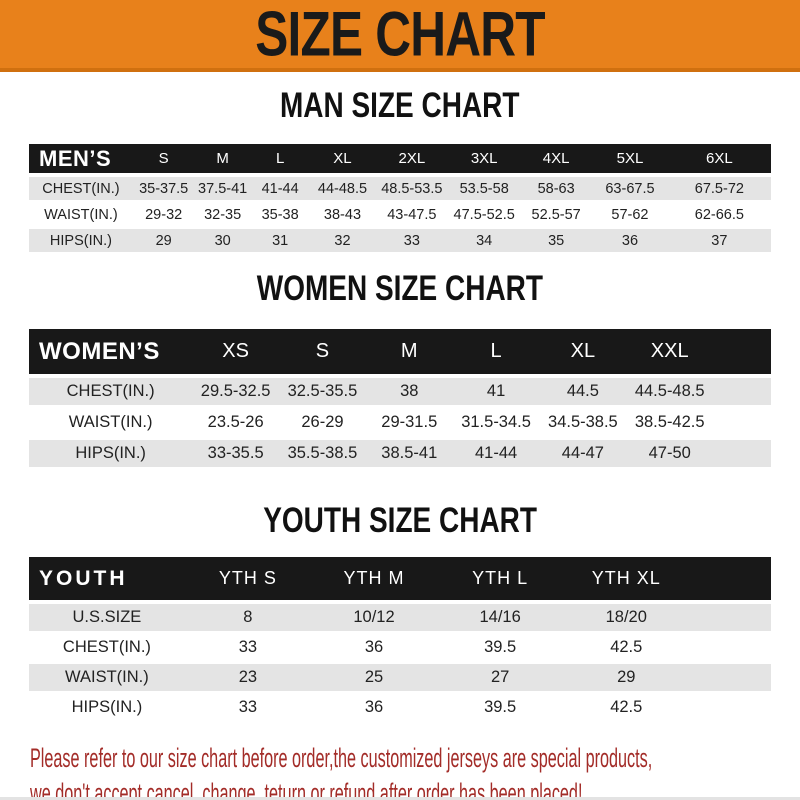 The image size is (800, 800). I want to click on cell-value: 29, so click(626, 677).